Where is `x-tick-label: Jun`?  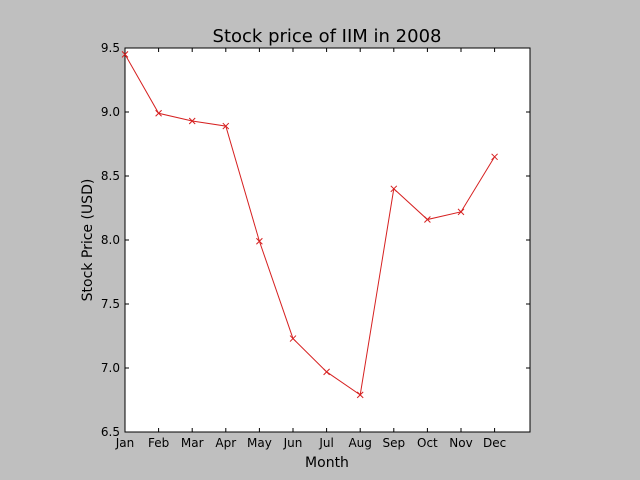 x-tick-label: Jun is located at coordinates (293, 443).